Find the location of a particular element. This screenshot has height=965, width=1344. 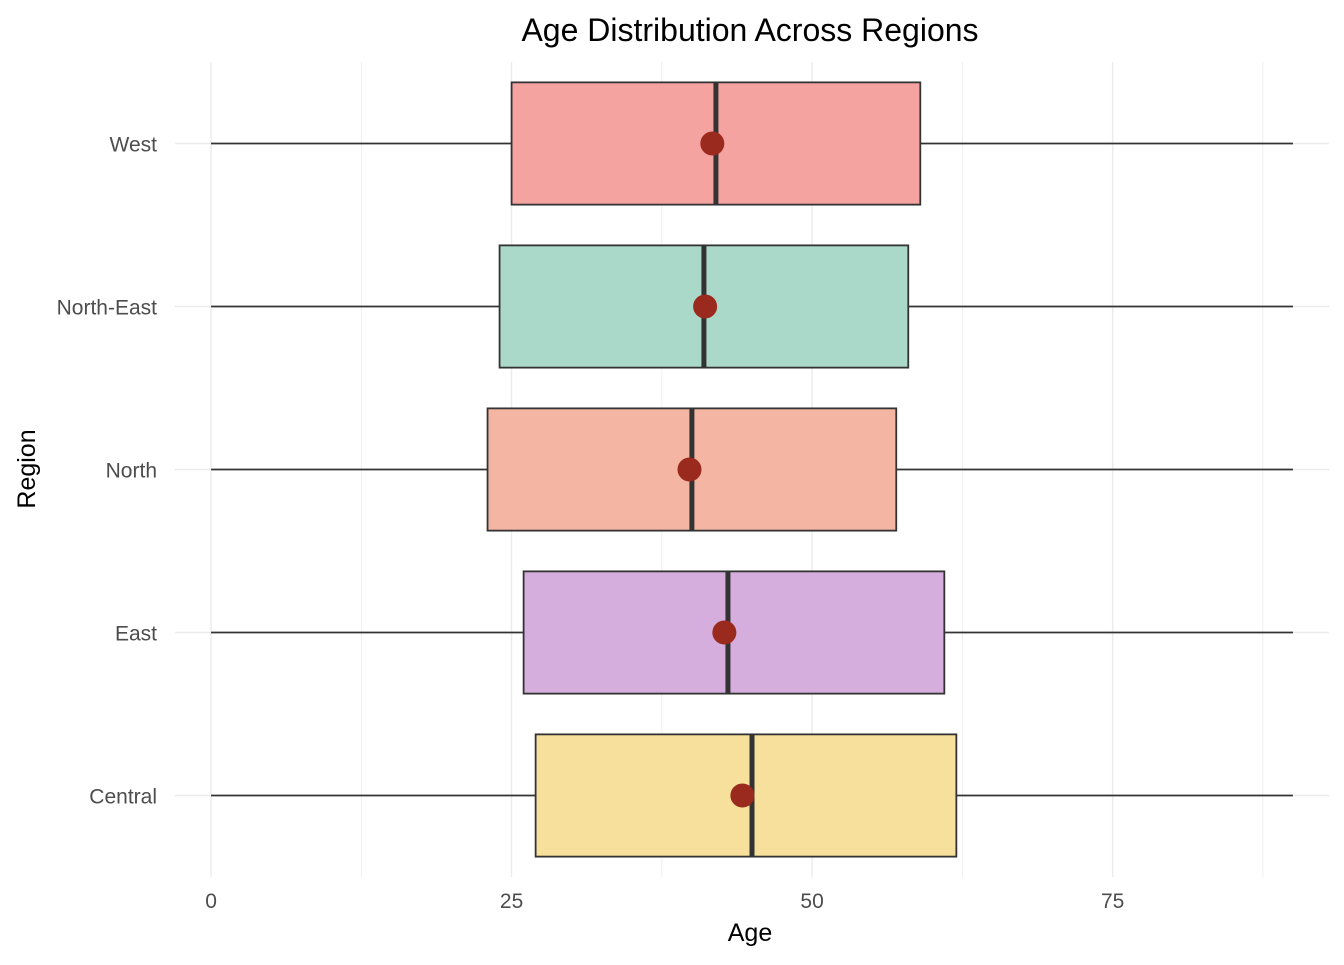

x-tick-label: 50 is located at coordinates (811, 901).